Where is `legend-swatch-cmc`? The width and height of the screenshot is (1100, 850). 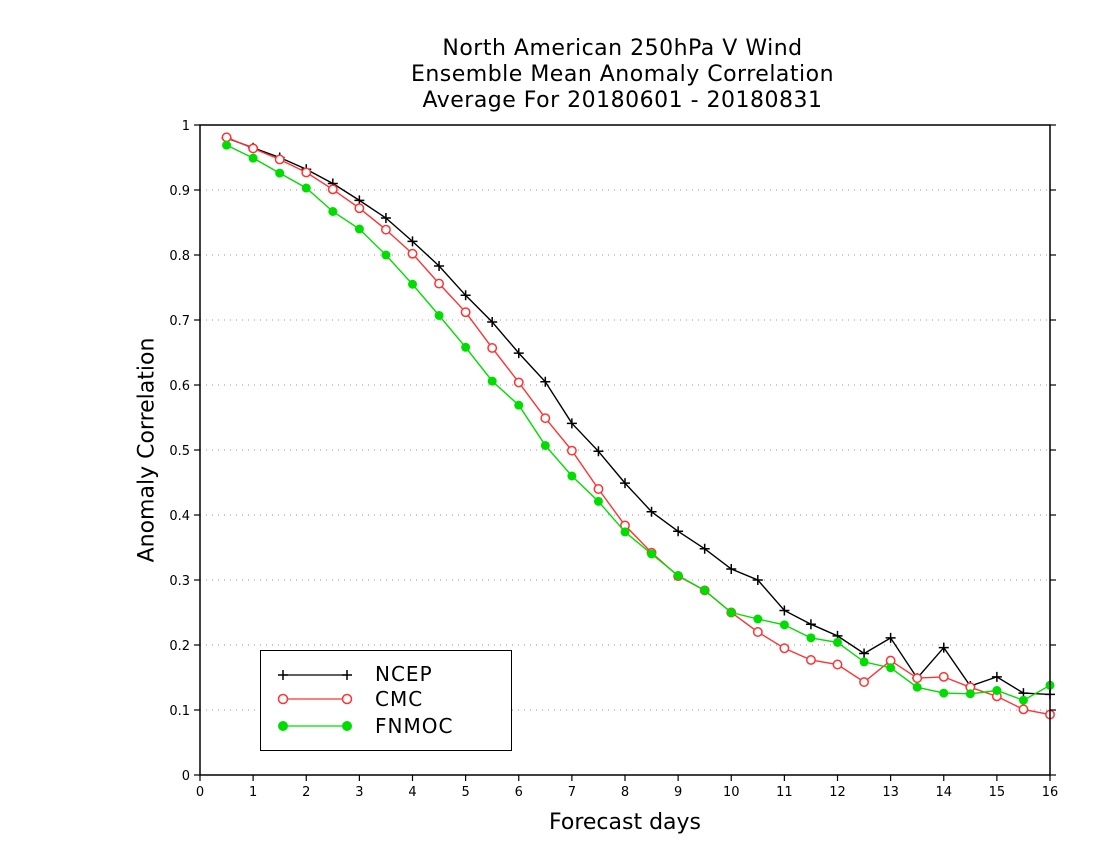 legend-swatch-cmc is located at coordinates (315, 699).